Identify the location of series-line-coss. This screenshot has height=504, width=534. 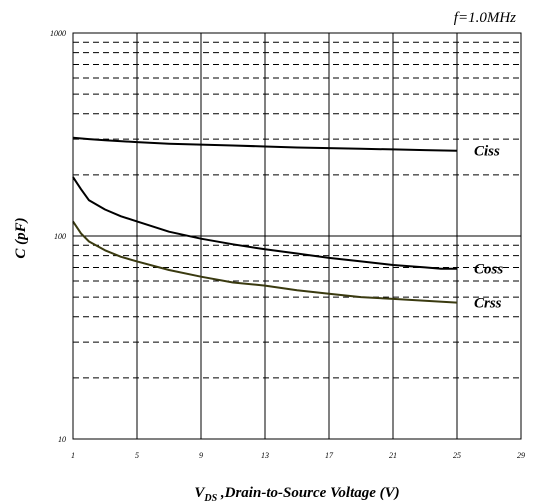
(264, 223).